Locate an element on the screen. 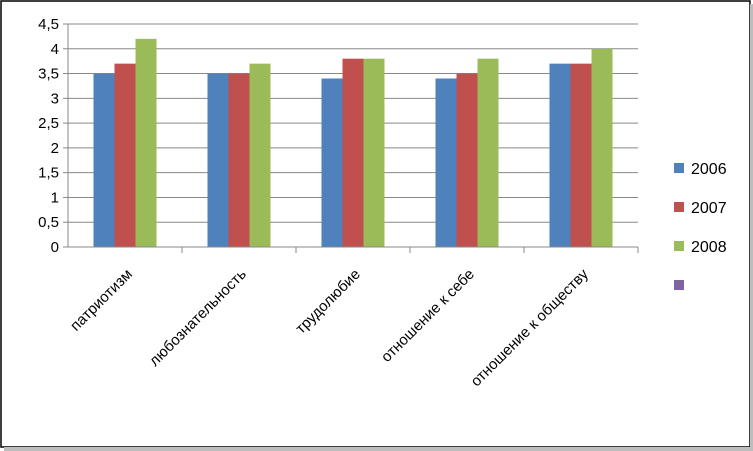 This screenshot has height=451, width=753. y-tick-label: 2 is located at coordinates (55, 148).